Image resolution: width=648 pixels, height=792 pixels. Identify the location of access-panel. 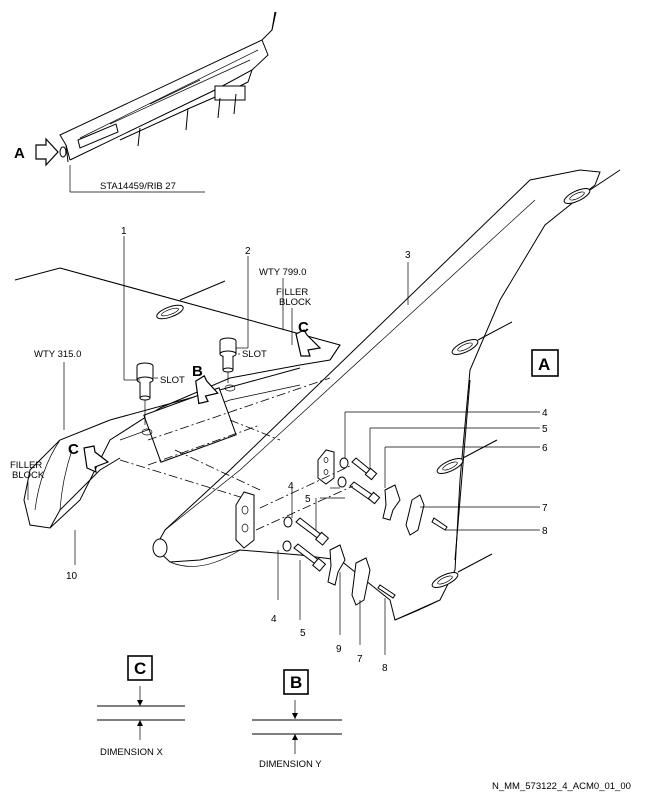
(190, 425).